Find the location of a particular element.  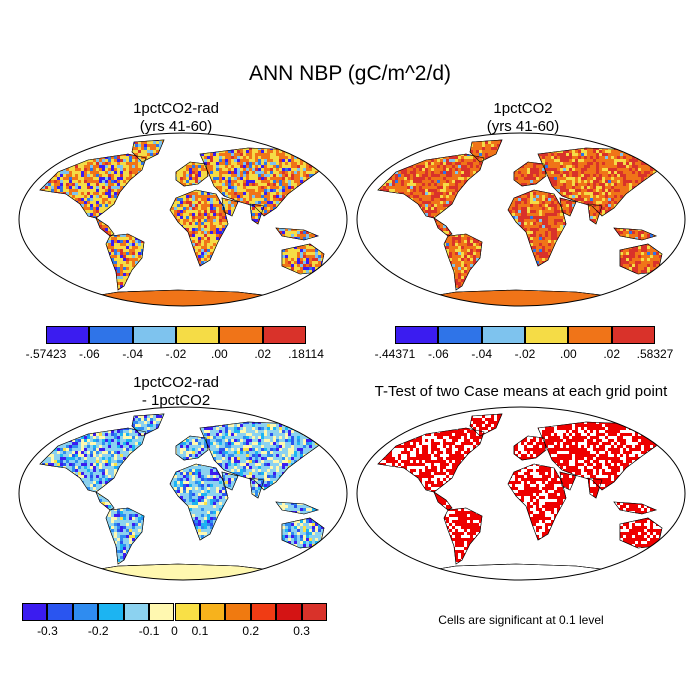

panel3-map-border is located at coordinates (183, 493).